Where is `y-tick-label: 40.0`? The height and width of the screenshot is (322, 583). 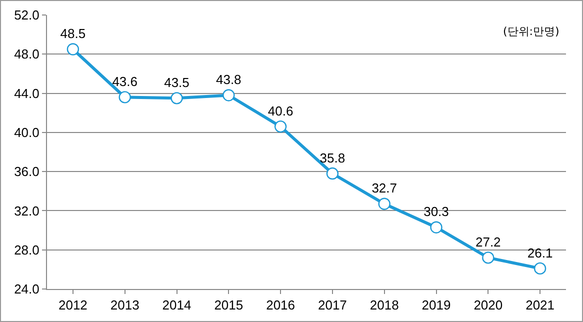 y-tick-label: 40.0 is located at coordinates (27, 132).